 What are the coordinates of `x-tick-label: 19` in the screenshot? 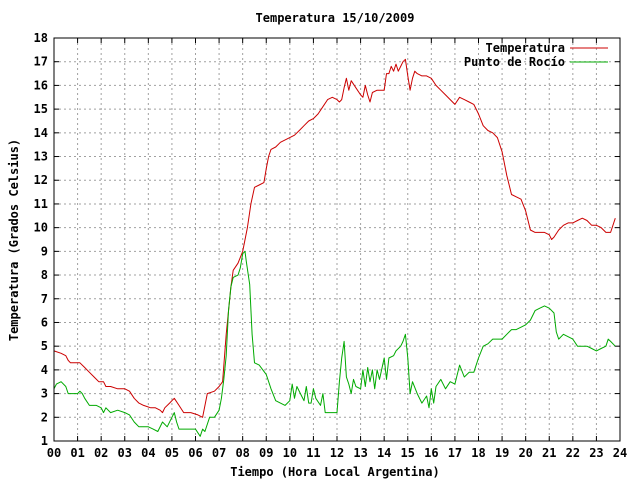 It's located at (502, 453).